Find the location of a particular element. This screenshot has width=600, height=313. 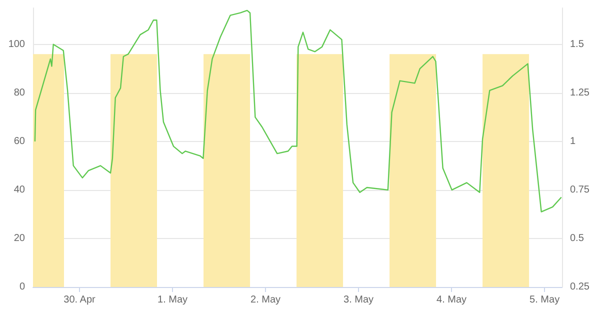

y2-tick-label: 0.5 is located at coordinates (577, 238).